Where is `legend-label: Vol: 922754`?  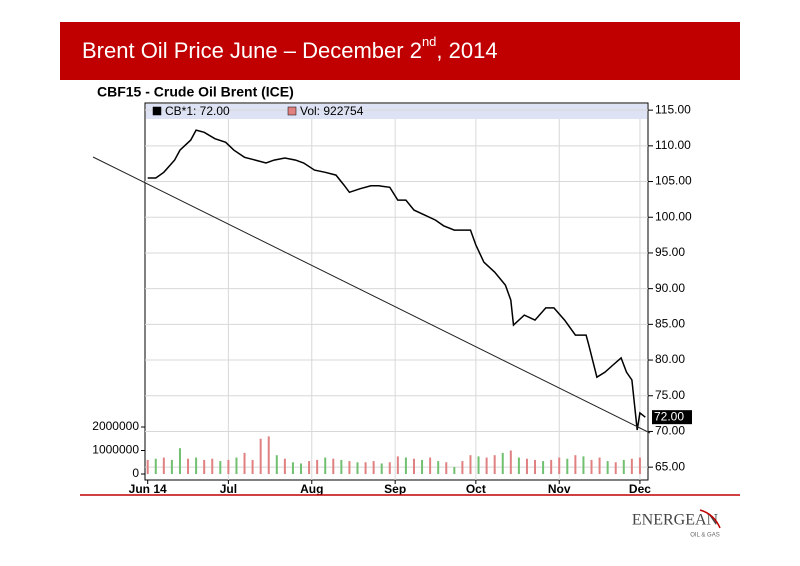
legend-label: Vol: 922754 is located at coordinates (332, 111).